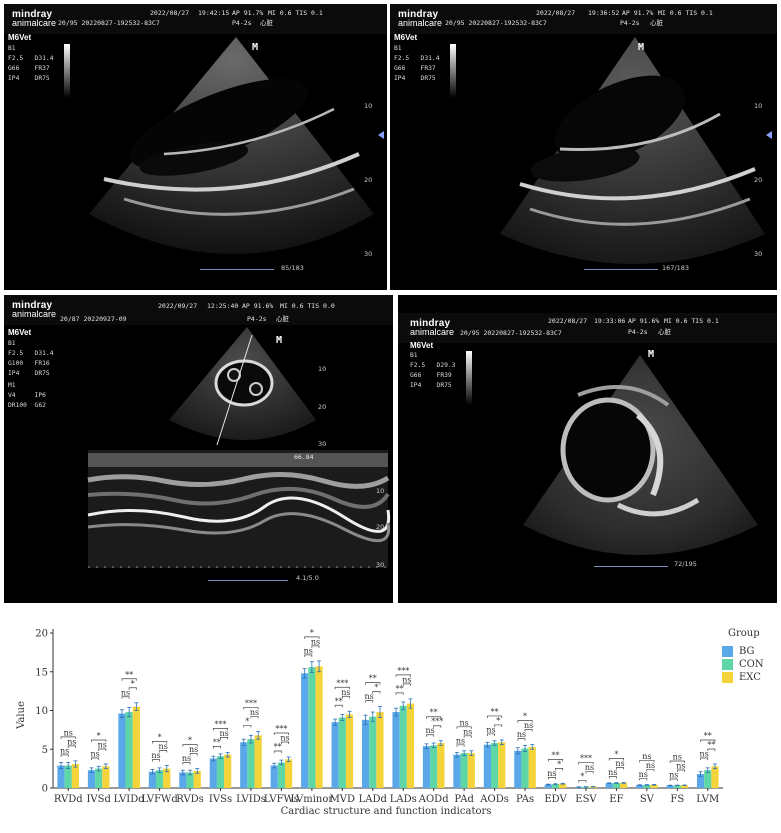 This screenshot has width=781, height=833. Describe the element at coordinates (464, 799) in the screenshot. I see `x-tick-label: PAd` at that location.